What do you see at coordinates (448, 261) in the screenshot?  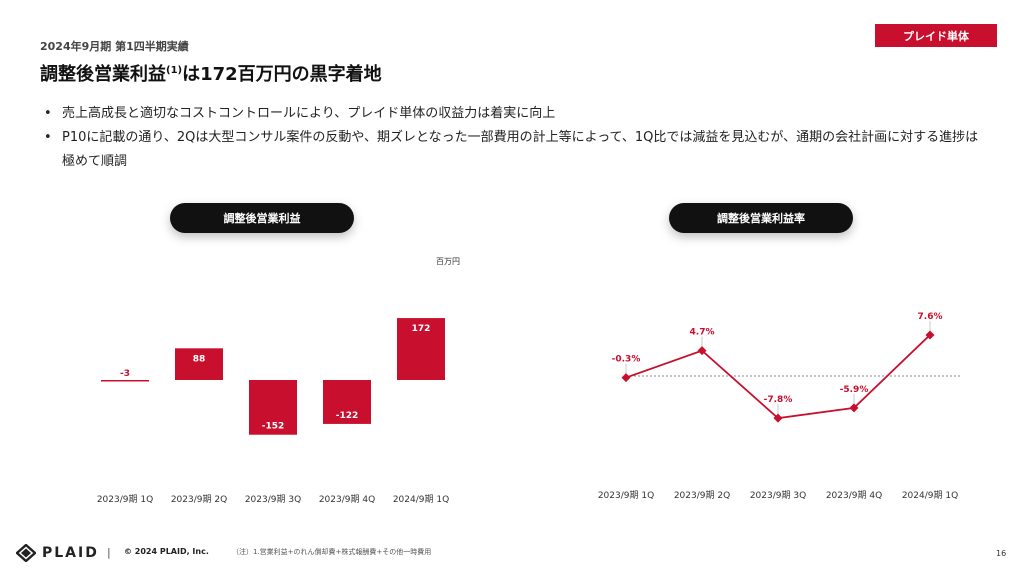 I see `left-chart-unit: 百万円` at bounding box center [448, 261].